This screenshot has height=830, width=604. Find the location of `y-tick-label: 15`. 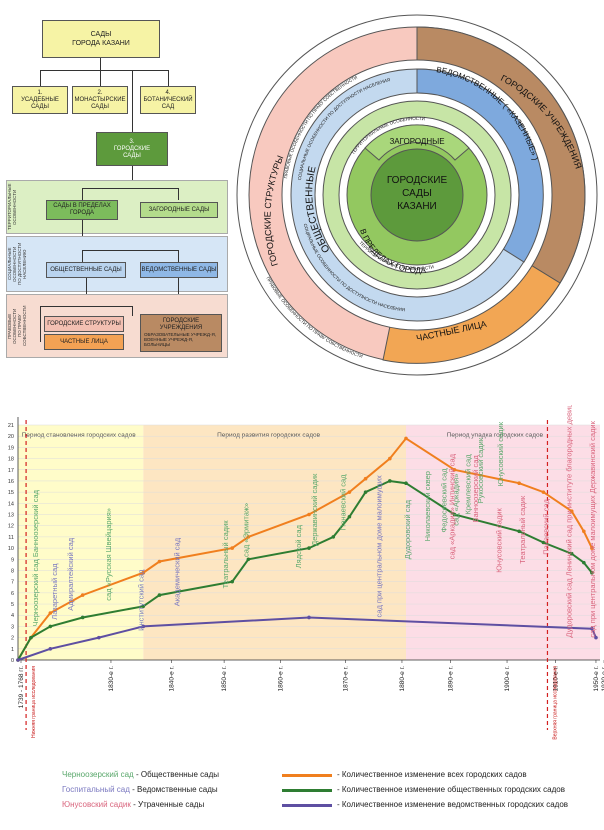

y-tick-label: 15 is located at coordinates (11, 493).